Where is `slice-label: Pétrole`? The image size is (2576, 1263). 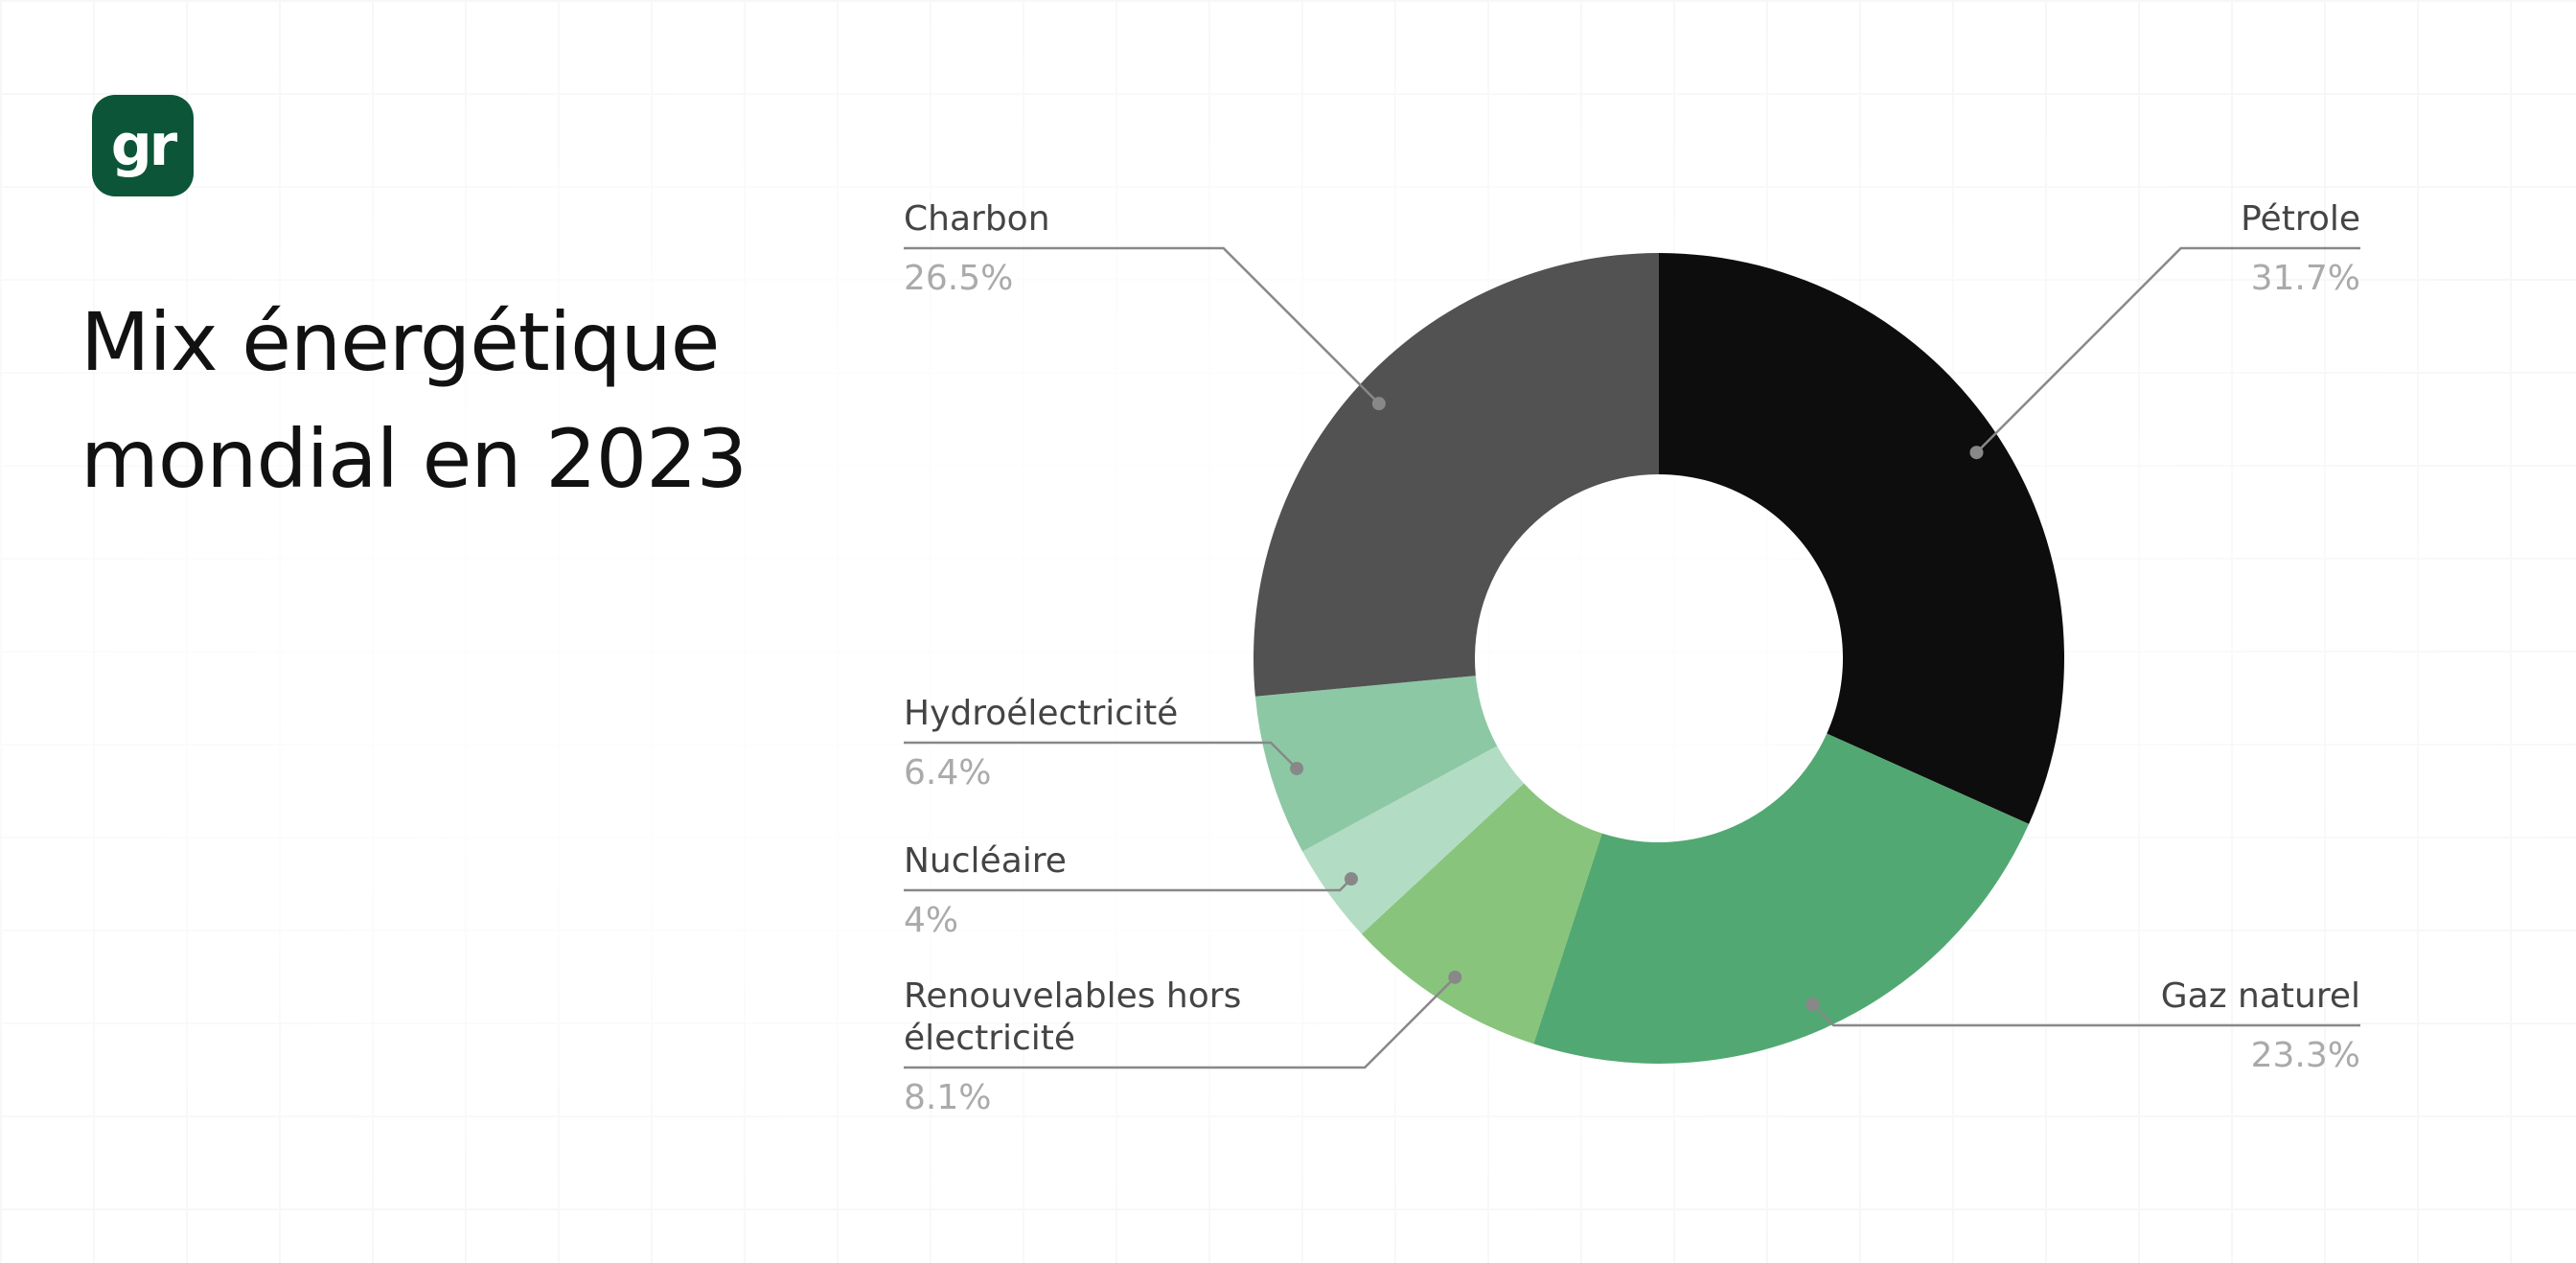 slice-label: Pétrole is located at coordinates (2300, 219).